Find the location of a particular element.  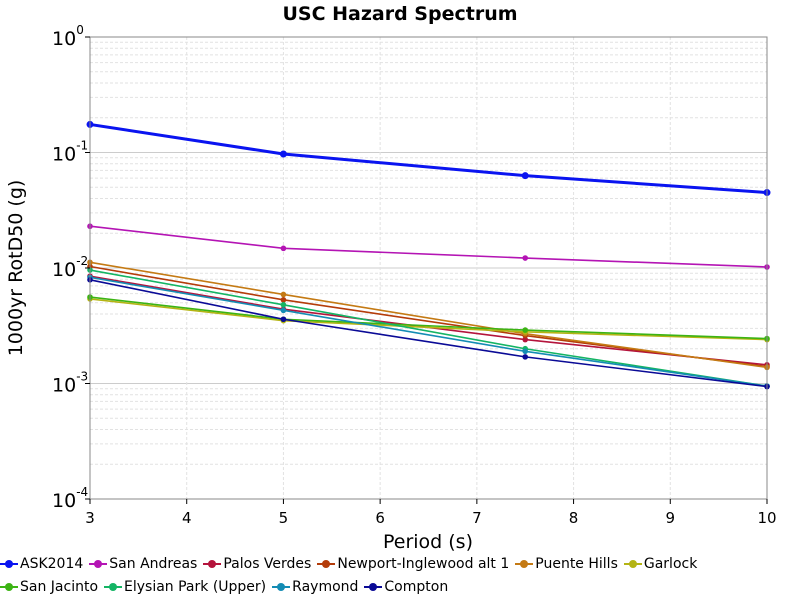

y-tick-label: 10⁻² is located at coordinates (70, 267).